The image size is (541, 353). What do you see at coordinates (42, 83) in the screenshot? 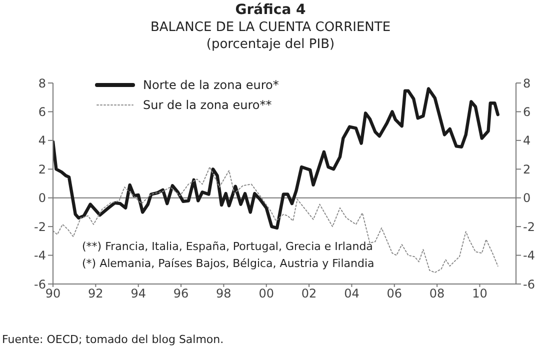
I see `y-tick-label: 8` at bounding box center [42, 83].